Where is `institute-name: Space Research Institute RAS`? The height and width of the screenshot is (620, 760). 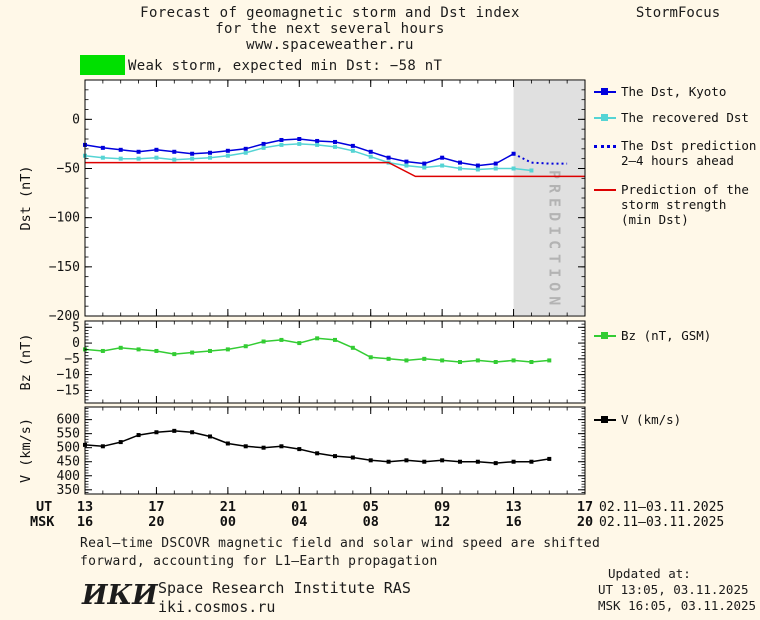 institute-name: Space Research Institute RAS is located at coordinates (284, 588).